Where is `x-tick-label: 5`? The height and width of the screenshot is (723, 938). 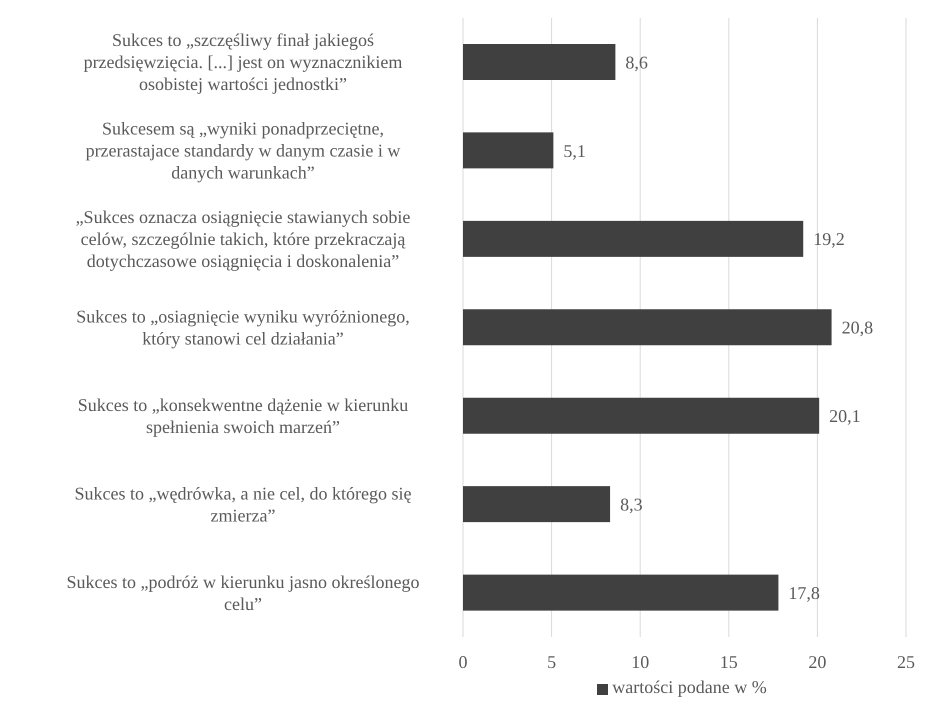
x-tick-label: 5 is located at coordinates (551, 662).